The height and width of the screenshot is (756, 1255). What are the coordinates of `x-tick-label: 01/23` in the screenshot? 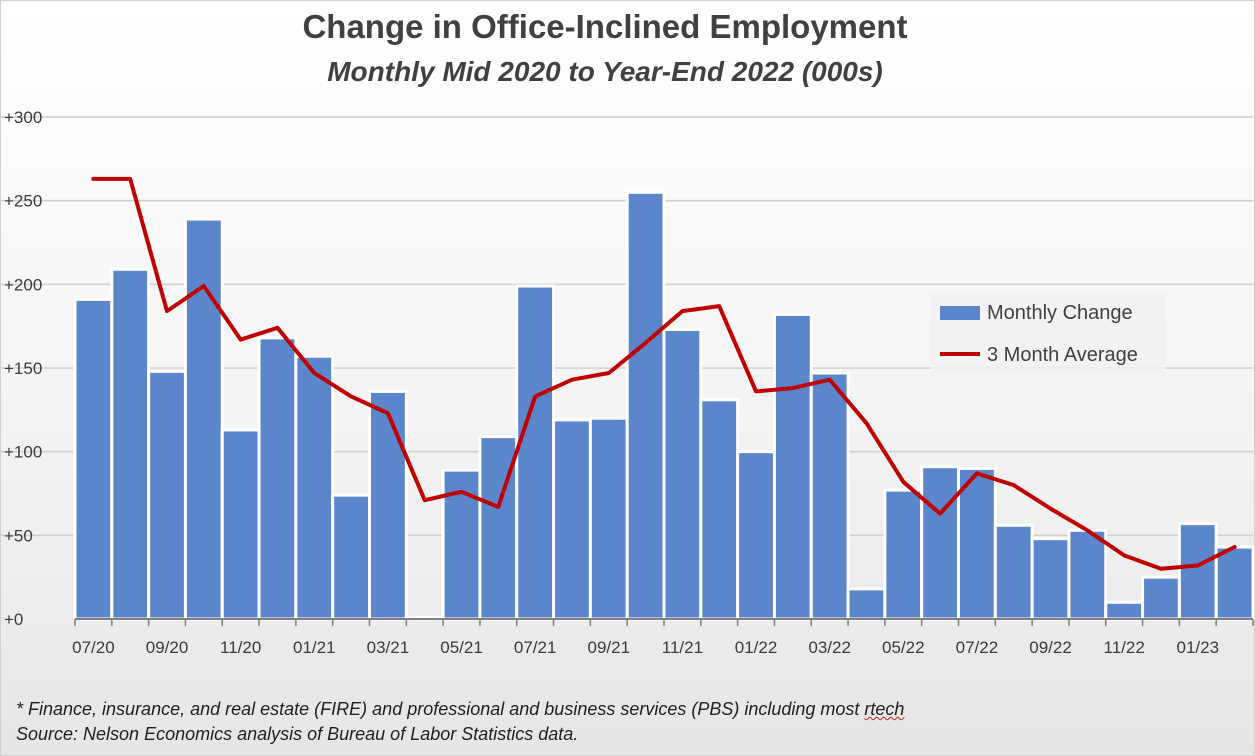 It's located at (1198, 647).